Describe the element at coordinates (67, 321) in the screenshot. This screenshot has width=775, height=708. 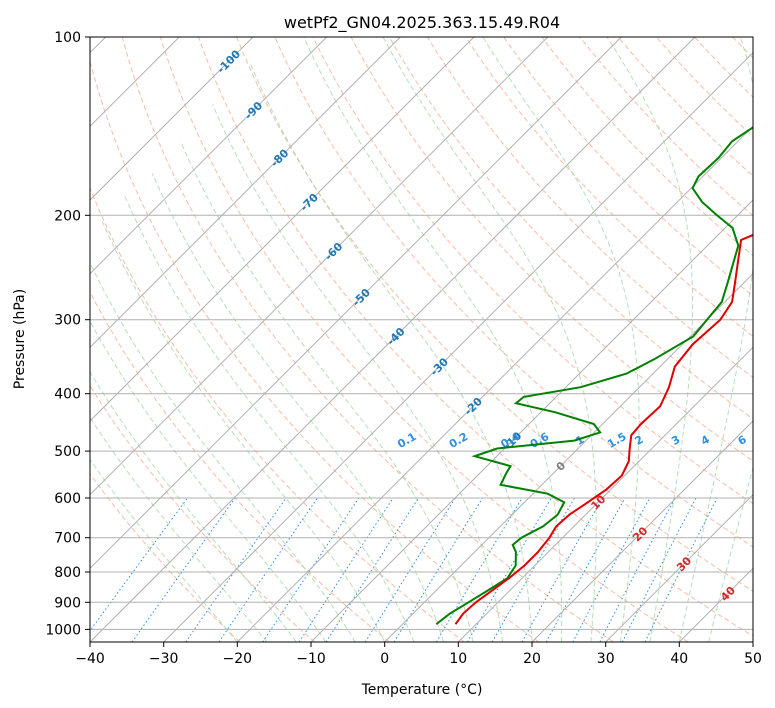
I see `y-tick-label: 300` at that location.